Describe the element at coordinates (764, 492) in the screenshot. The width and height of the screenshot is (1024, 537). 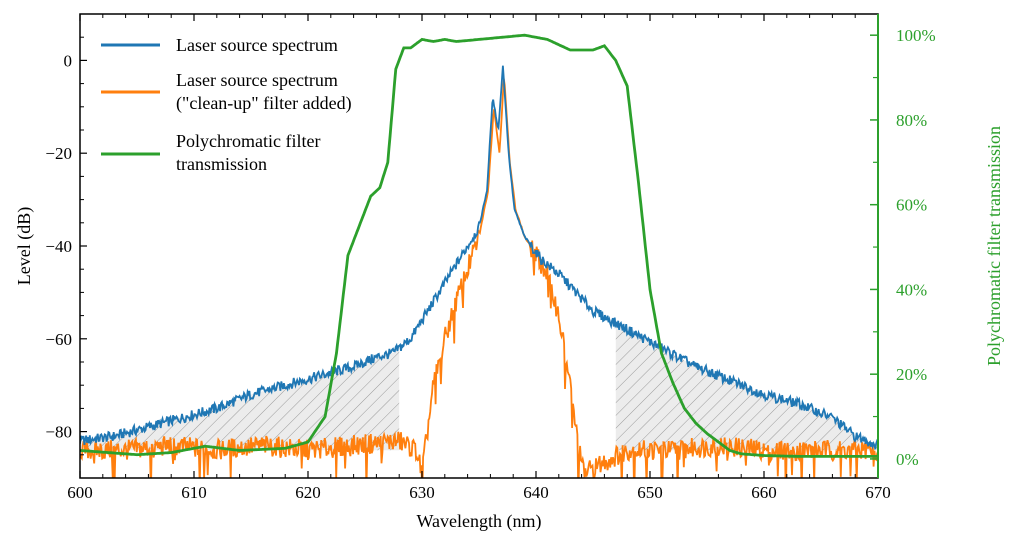
I see `x-tick-label-660: 660` at that location.